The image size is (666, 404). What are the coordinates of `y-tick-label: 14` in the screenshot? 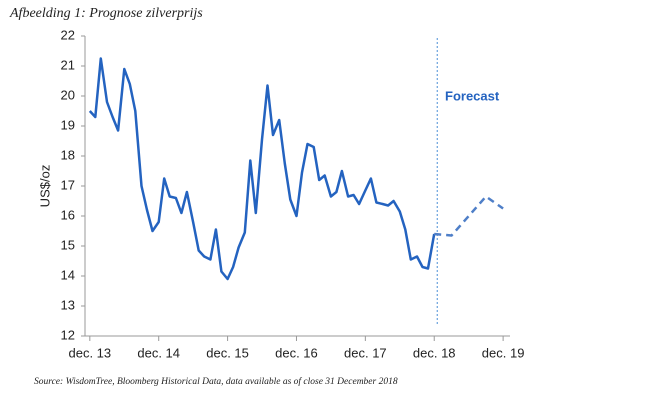 It's located at (68, 274).